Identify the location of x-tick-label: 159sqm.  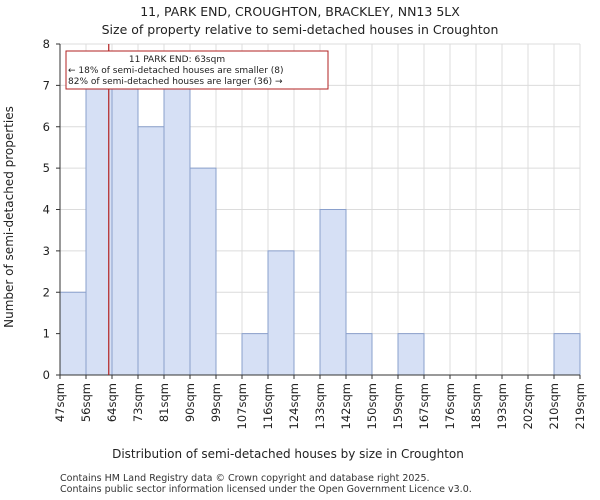
(398, 406).